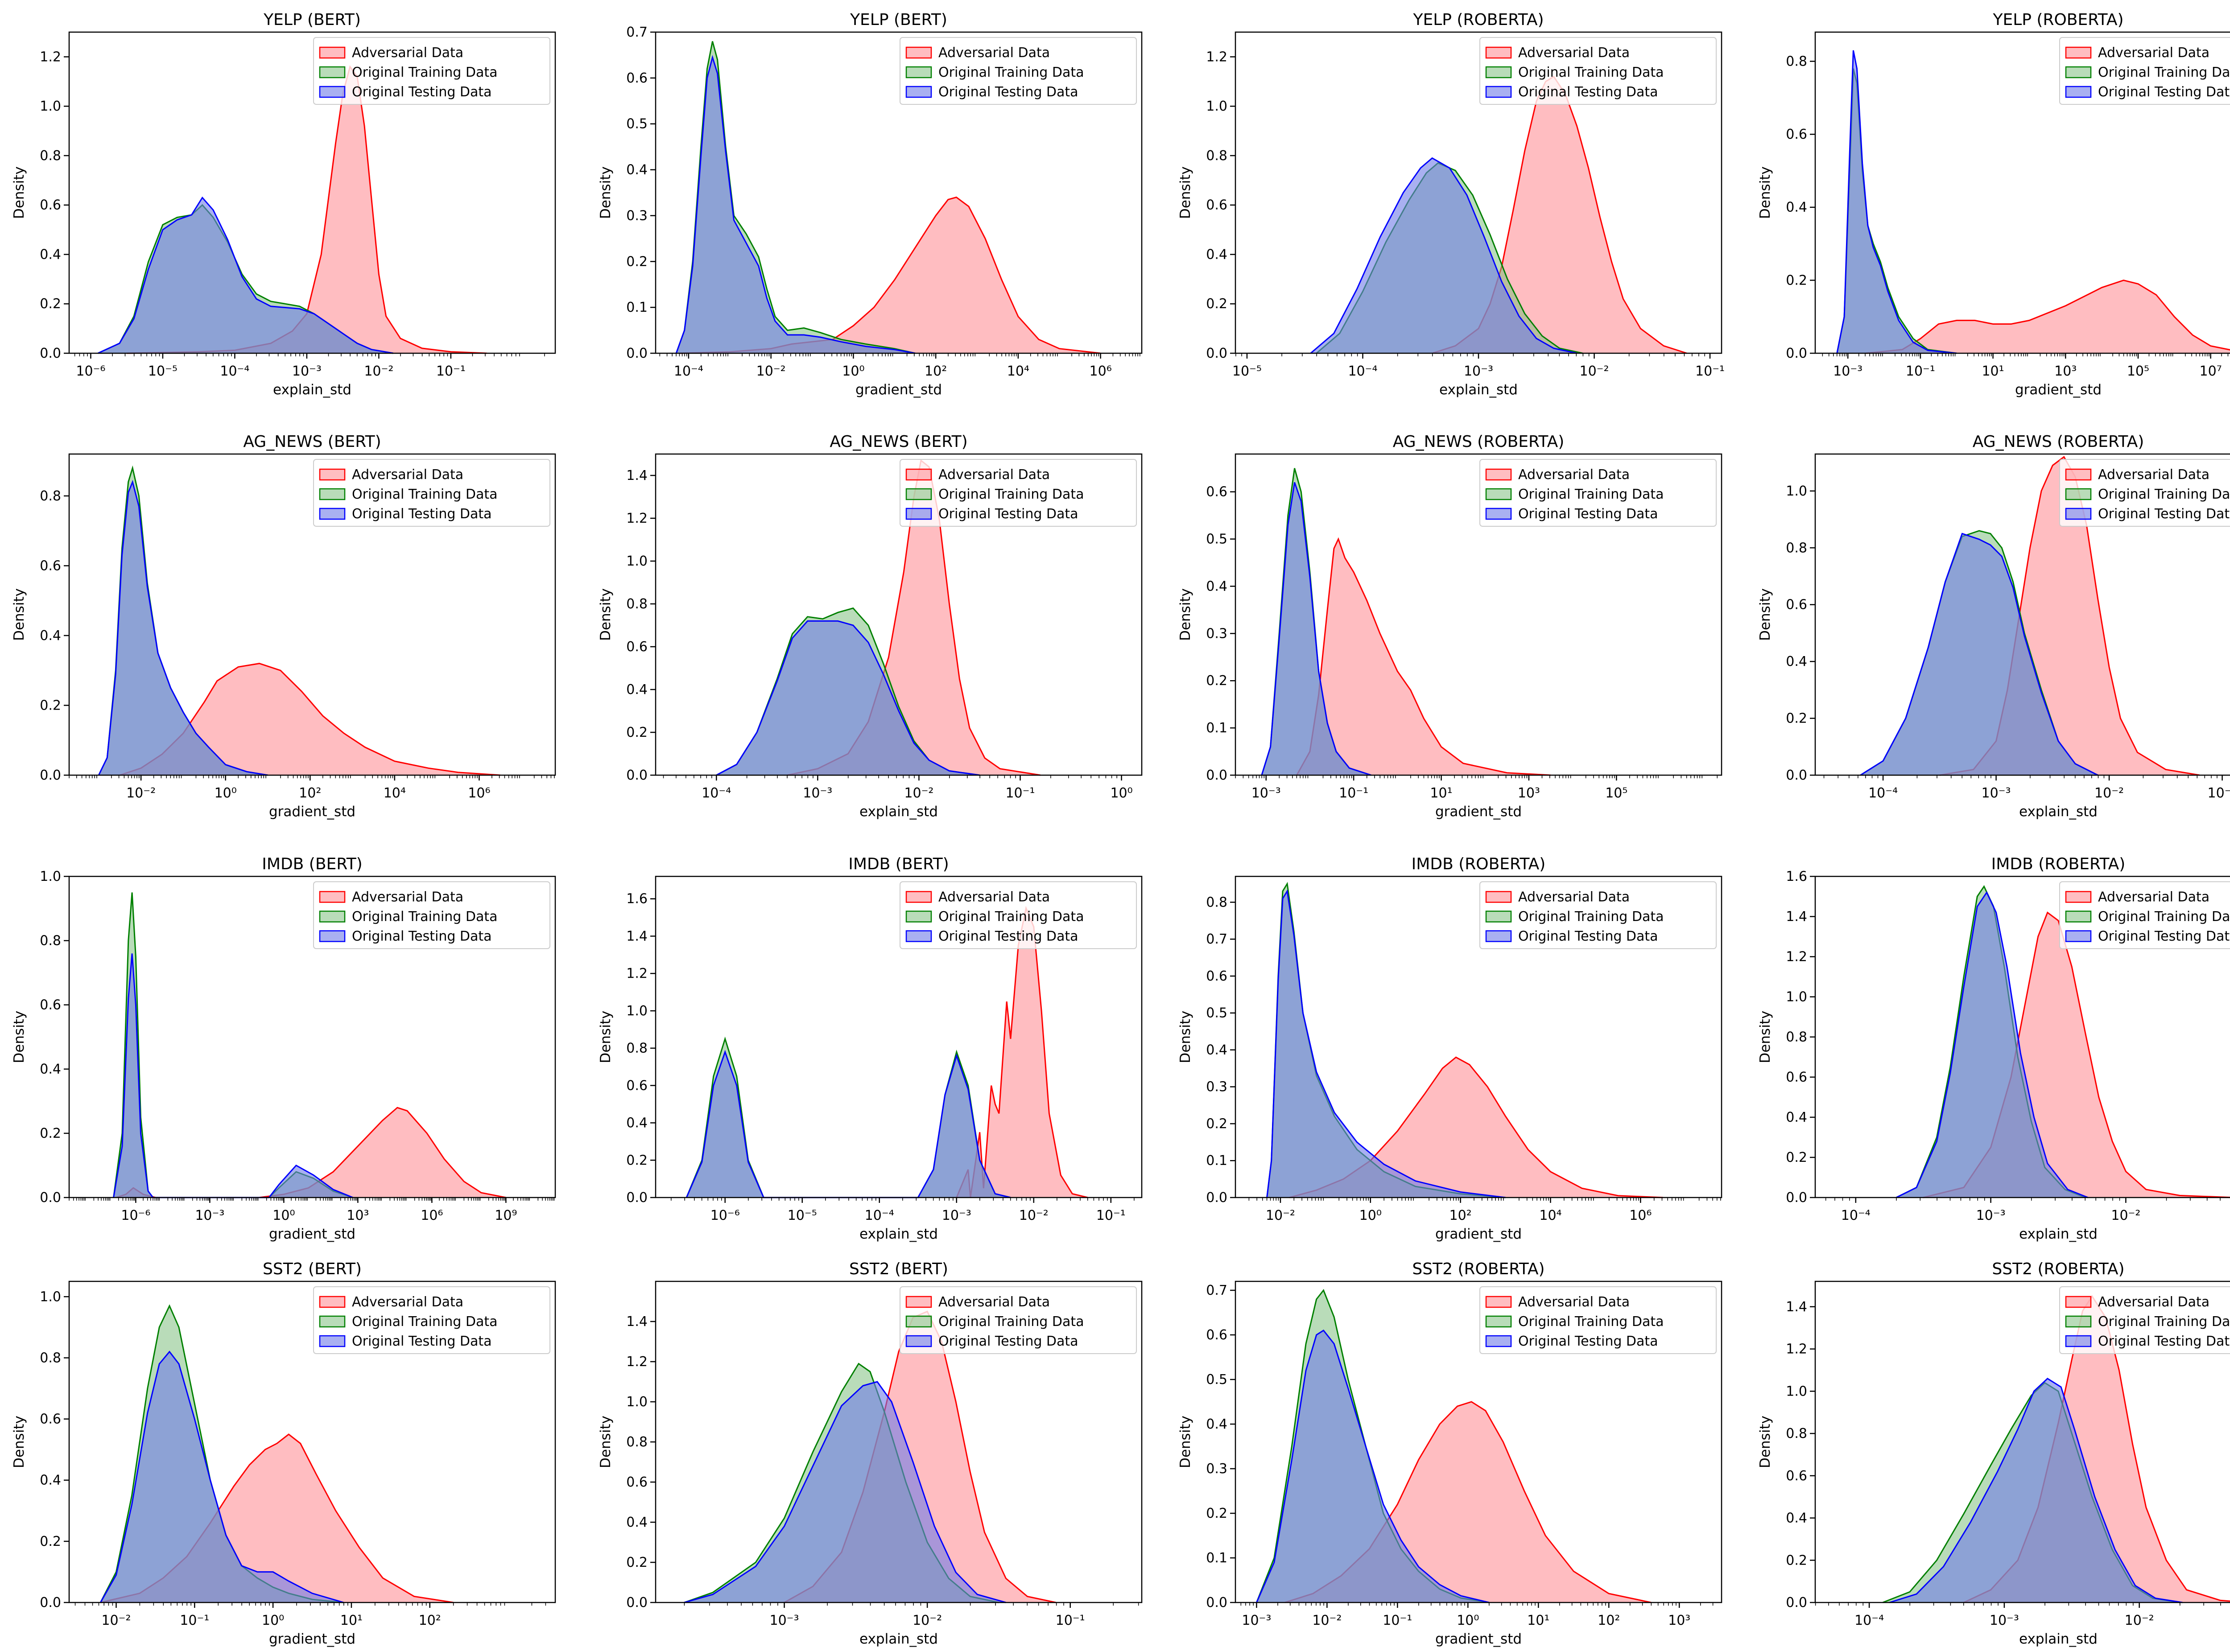 This screenshot has height=1652, width=2230. Describe the element at coordinates (637, 307) in the screenshot. I see `y-tick-label: 0.1` at that location.